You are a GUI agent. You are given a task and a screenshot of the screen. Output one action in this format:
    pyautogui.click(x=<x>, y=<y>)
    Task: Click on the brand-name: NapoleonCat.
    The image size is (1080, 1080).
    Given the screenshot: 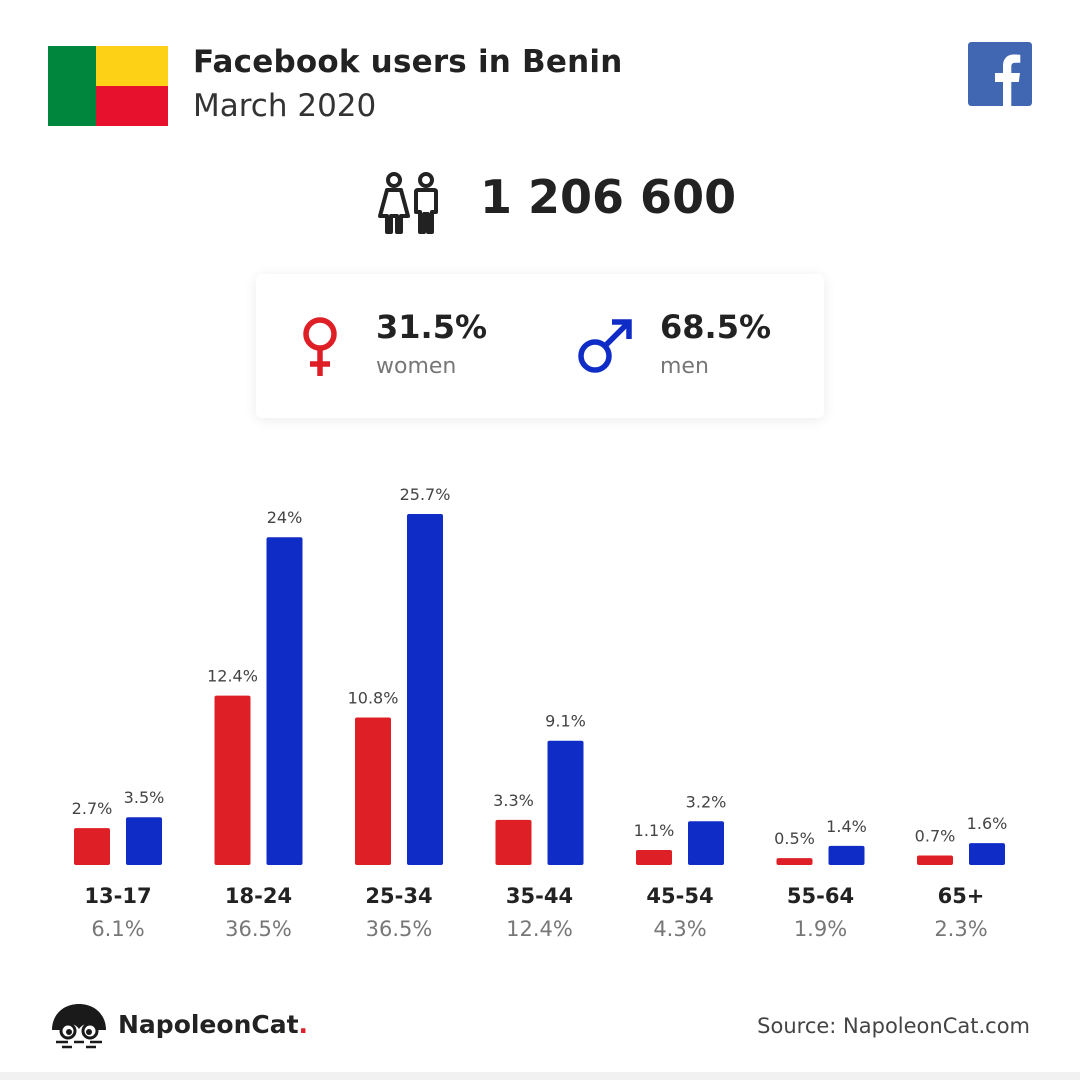 What is the action you would take?
    pyautogui.click(x=213, y=1024)
    